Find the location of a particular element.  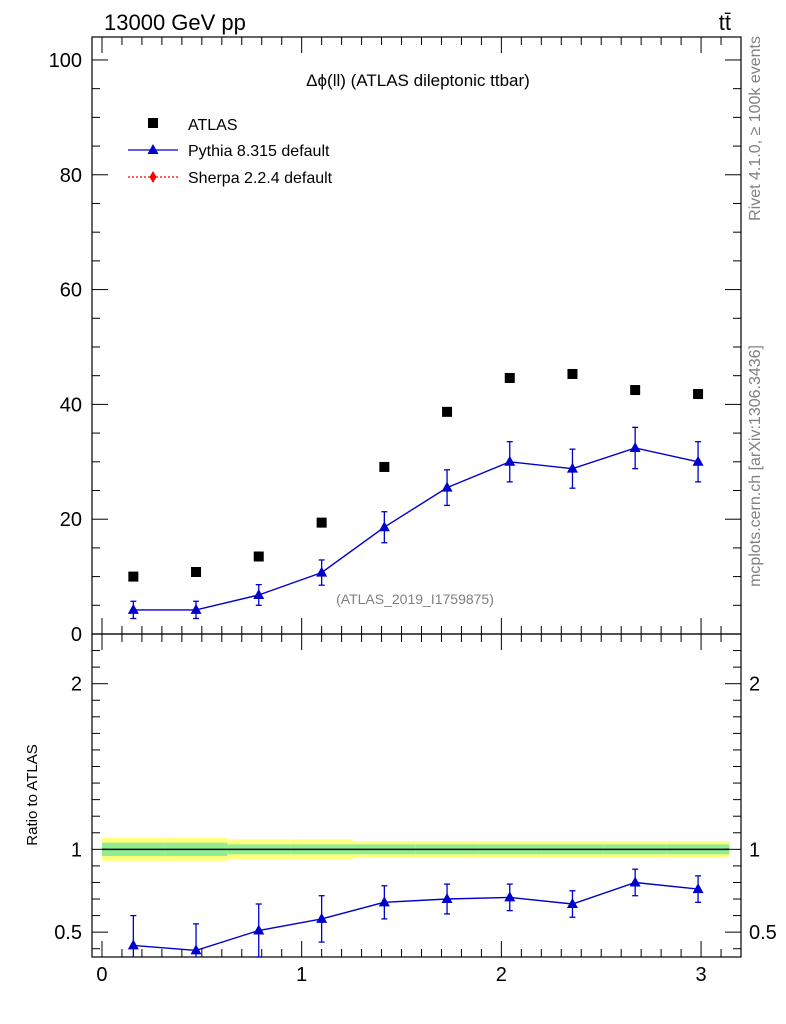

ratio-ylabel: Ratio to ATLAS is located at coordinates (32, 794).